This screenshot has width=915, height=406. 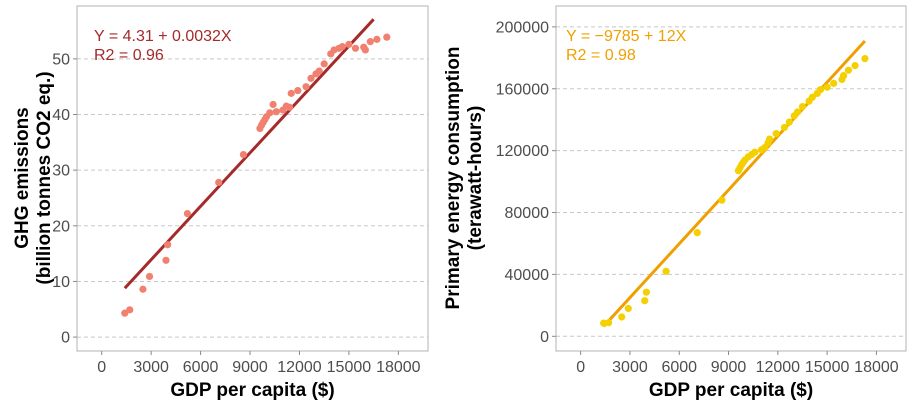 What do you see at coordinates (453, 178) in the screenshot?
I see `y-axis-title-line-0: Primary energy consumption` at bounding box center [453, 178].